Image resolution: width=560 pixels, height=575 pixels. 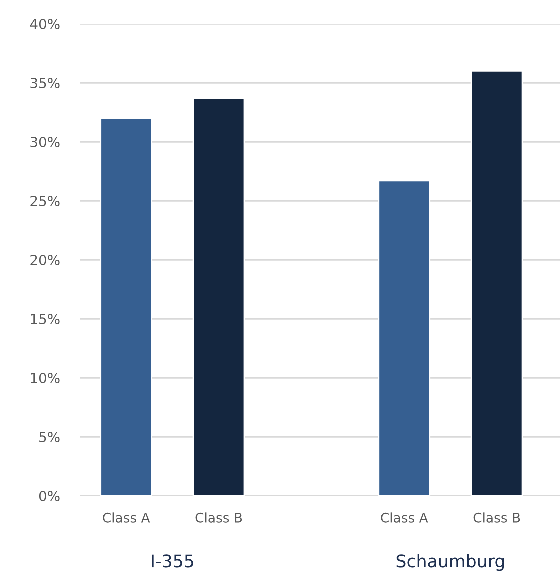 I want to click on y-tick-label: 30%, so click(x=45, y=142).